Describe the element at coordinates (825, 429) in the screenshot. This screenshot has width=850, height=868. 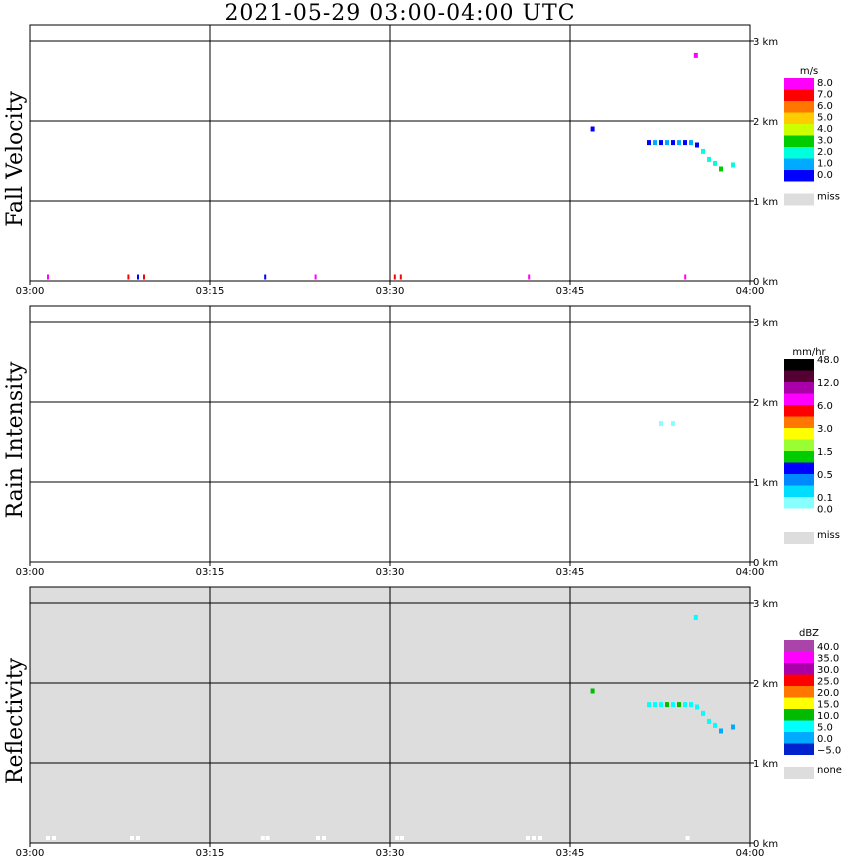
I see `colorbar-label: 3.0` at that location.